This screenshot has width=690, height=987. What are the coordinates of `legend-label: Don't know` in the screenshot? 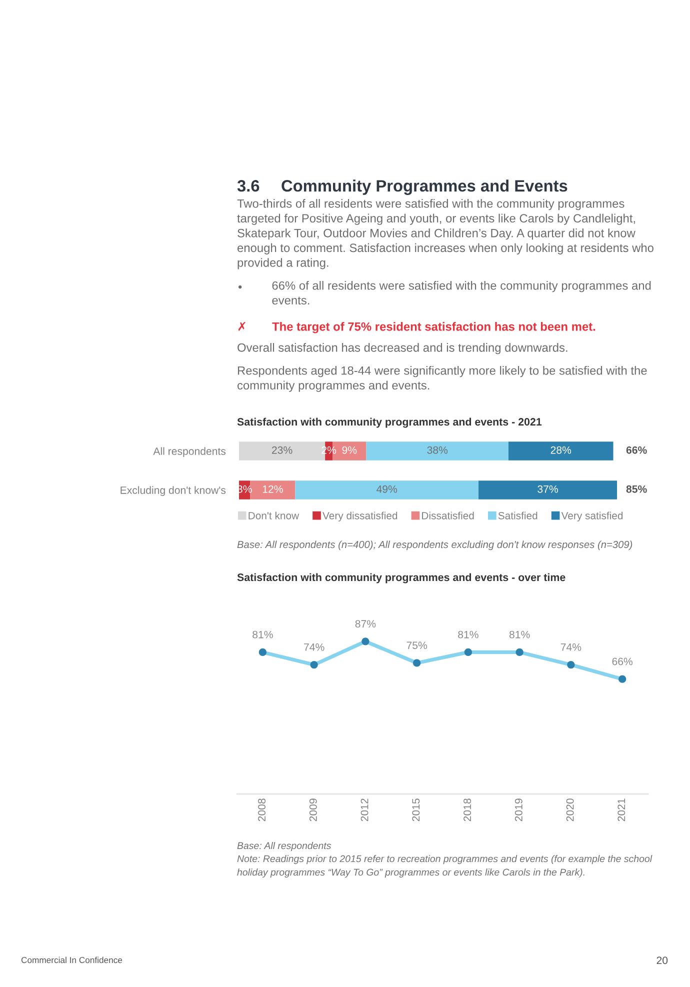 It's located at (274, 516).